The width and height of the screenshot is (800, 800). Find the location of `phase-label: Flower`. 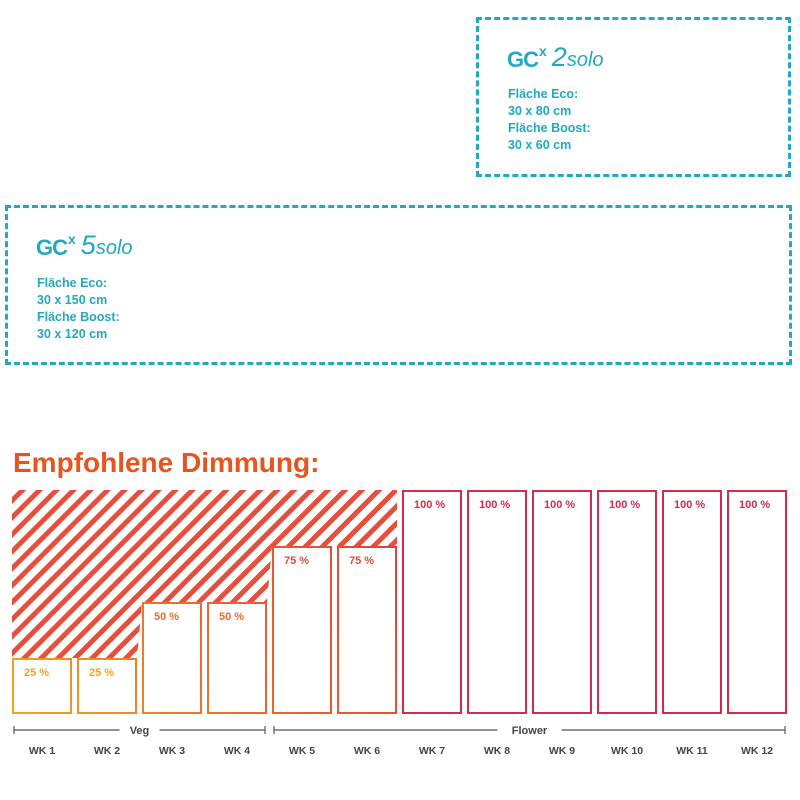

phase-label: Flower is located at coordinates (530, 731).